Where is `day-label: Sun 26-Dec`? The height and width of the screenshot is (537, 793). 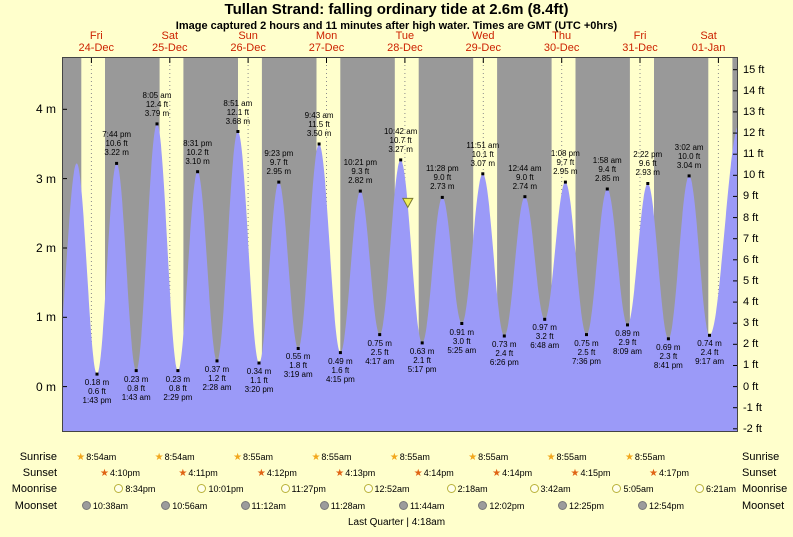 day-label: Sun 26-Dec is located at coordinates (248, 42).